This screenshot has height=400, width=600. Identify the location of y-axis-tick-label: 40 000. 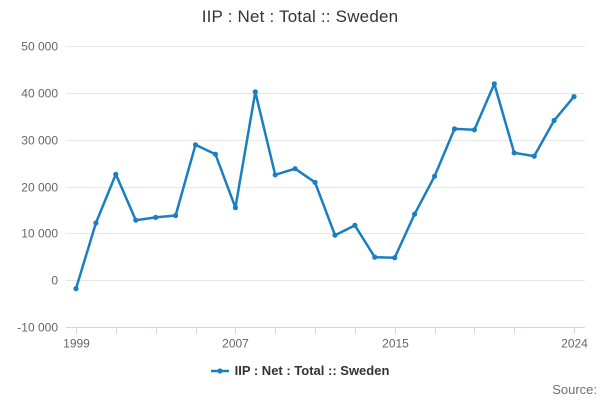
(39, 94).